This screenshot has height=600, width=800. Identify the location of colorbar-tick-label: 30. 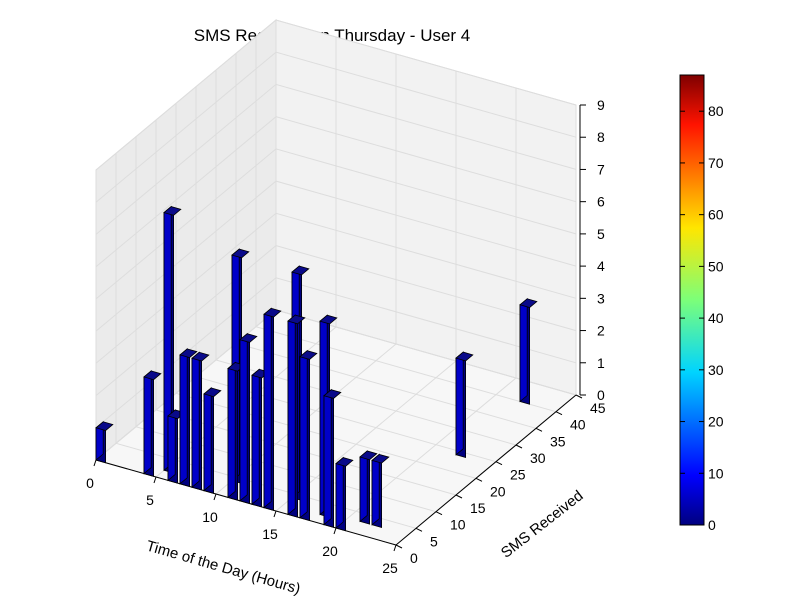
(716, 370).